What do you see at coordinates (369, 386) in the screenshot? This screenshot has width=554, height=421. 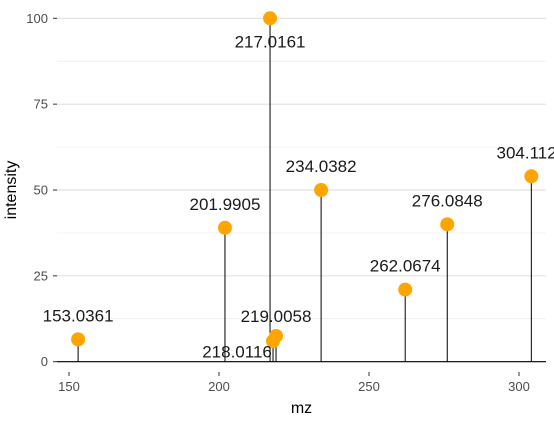 I see `x-tick-label: 250` at bounding box center [369, 386].